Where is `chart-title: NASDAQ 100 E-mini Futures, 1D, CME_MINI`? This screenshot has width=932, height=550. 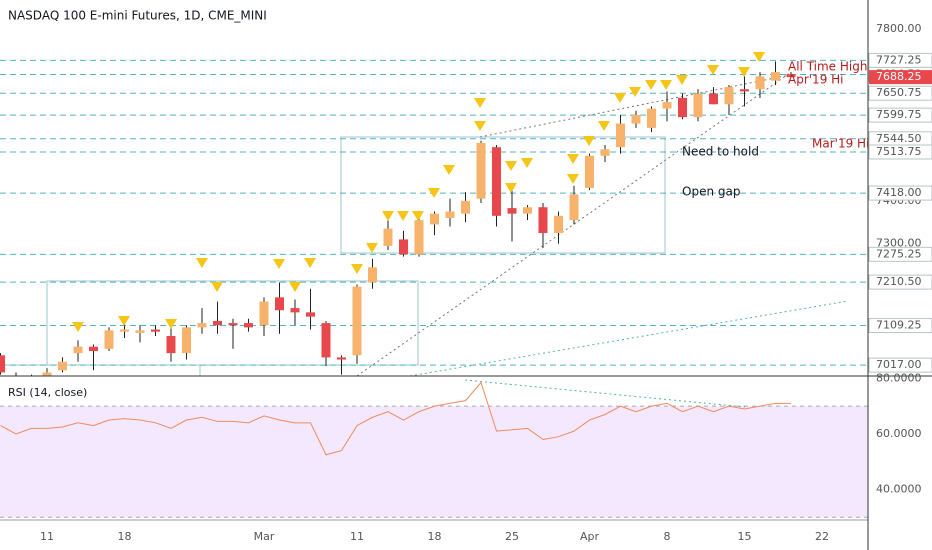 chart-title: NASDAQ 100 E-mini Futures, 1D, CME_MINI is located at coordinates (137, 16).